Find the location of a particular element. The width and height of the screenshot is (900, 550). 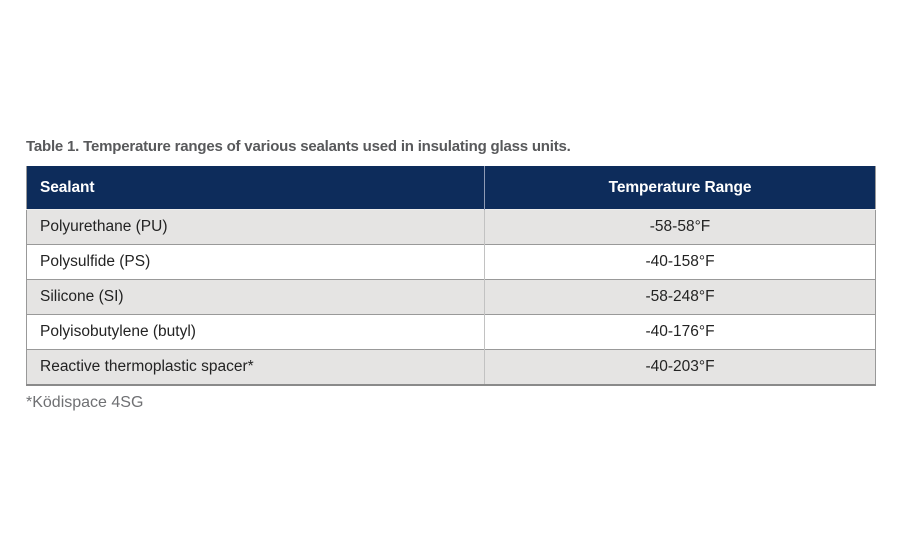

column-header-sealant: Sealant is located at coordinates (255, 188).